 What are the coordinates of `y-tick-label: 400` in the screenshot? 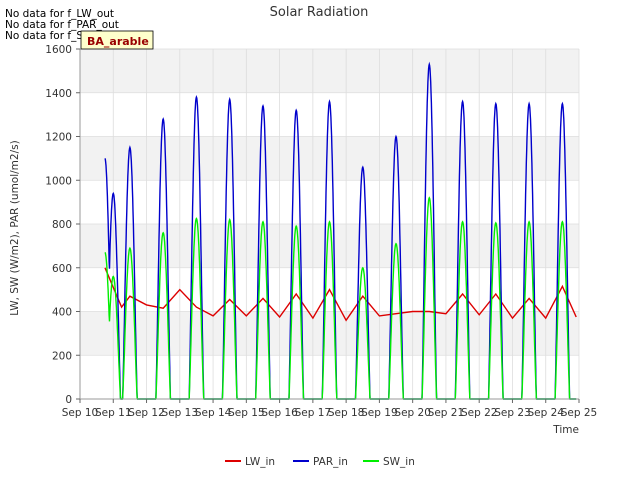 It's located at (62, 313).